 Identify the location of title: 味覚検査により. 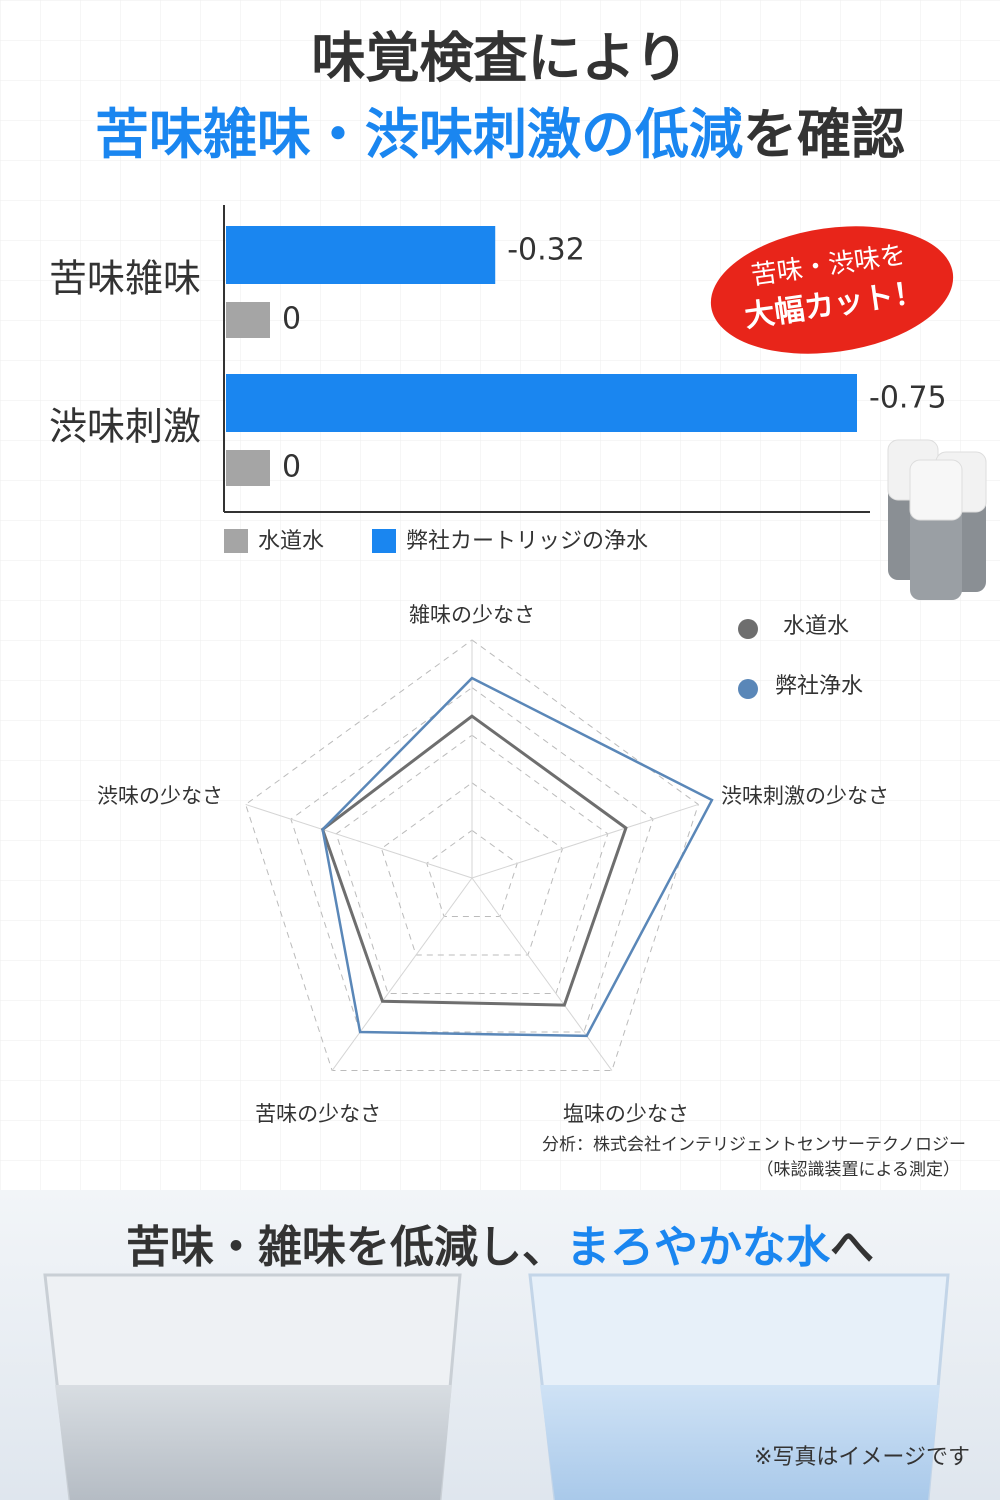
(500, 58).